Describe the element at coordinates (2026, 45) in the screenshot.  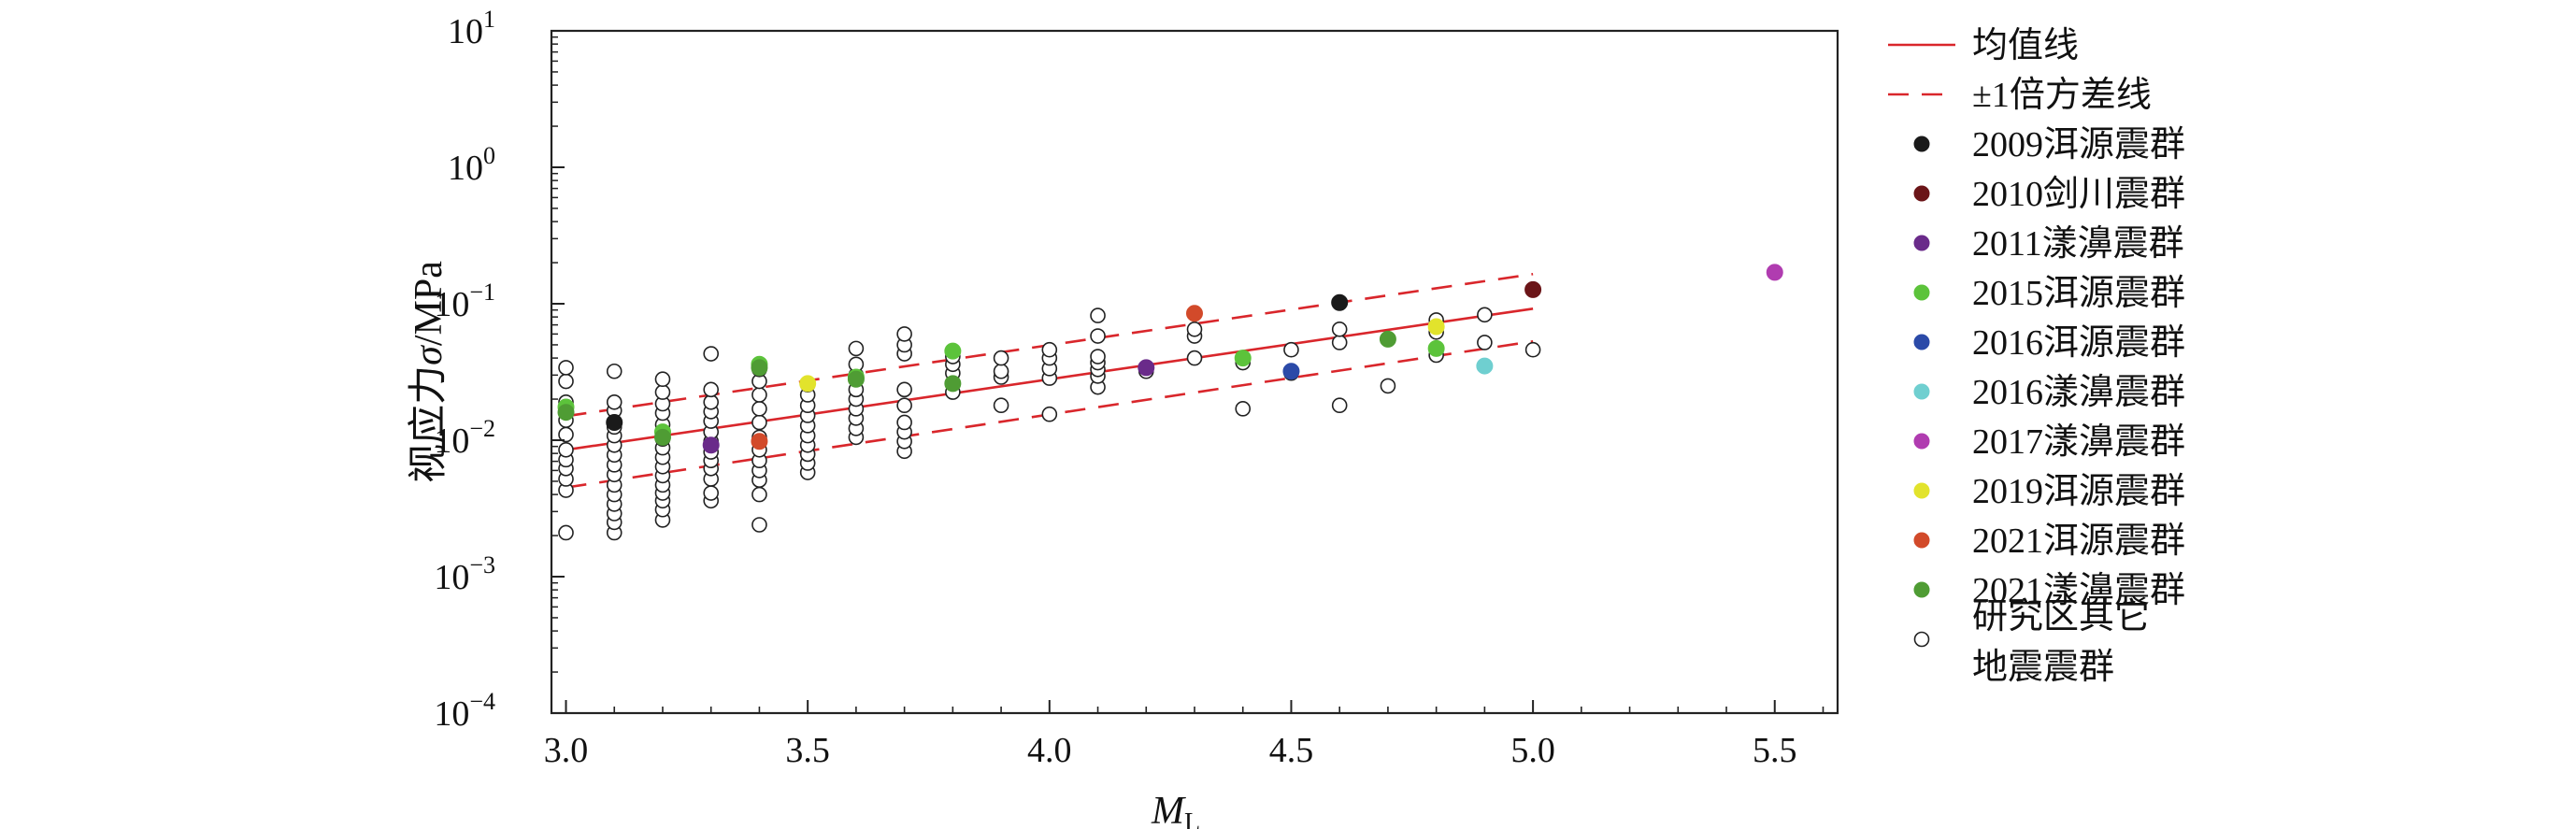
I see `legend-mean-label: 均值线` at that location.